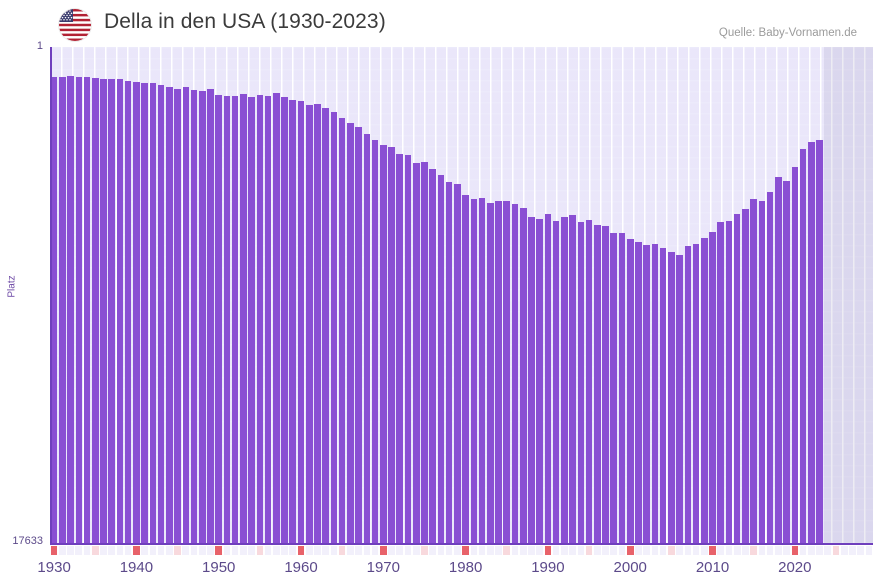 This screenshot has width=873, height=587. I want to click on bar-1944, so click(169, 315).